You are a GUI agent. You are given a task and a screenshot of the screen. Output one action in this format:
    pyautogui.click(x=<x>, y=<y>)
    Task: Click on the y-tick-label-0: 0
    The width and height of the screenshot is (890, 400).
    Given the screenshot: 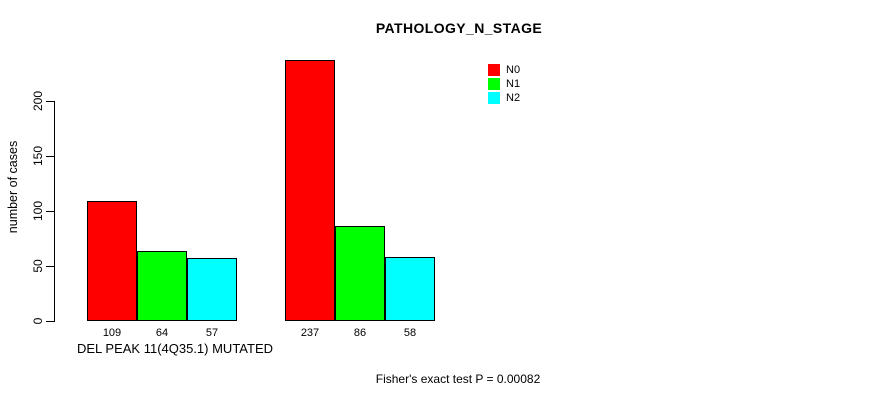 What is the action you would take?
    pyautogui.click(x=38, y=321)
    